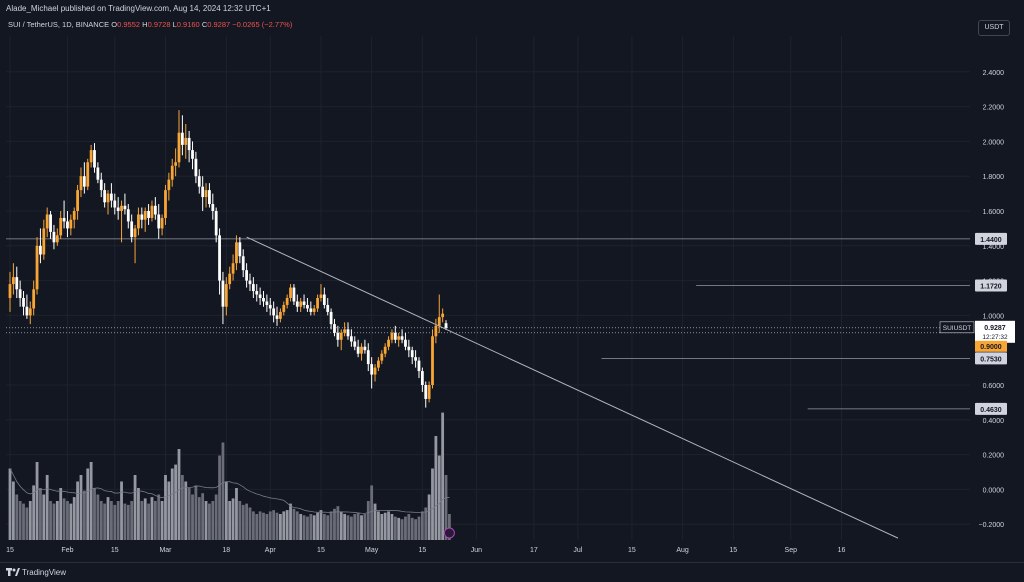 This screenshot has width=1024, height=582. I want to click on event-marker-icon, so click(449, 533).